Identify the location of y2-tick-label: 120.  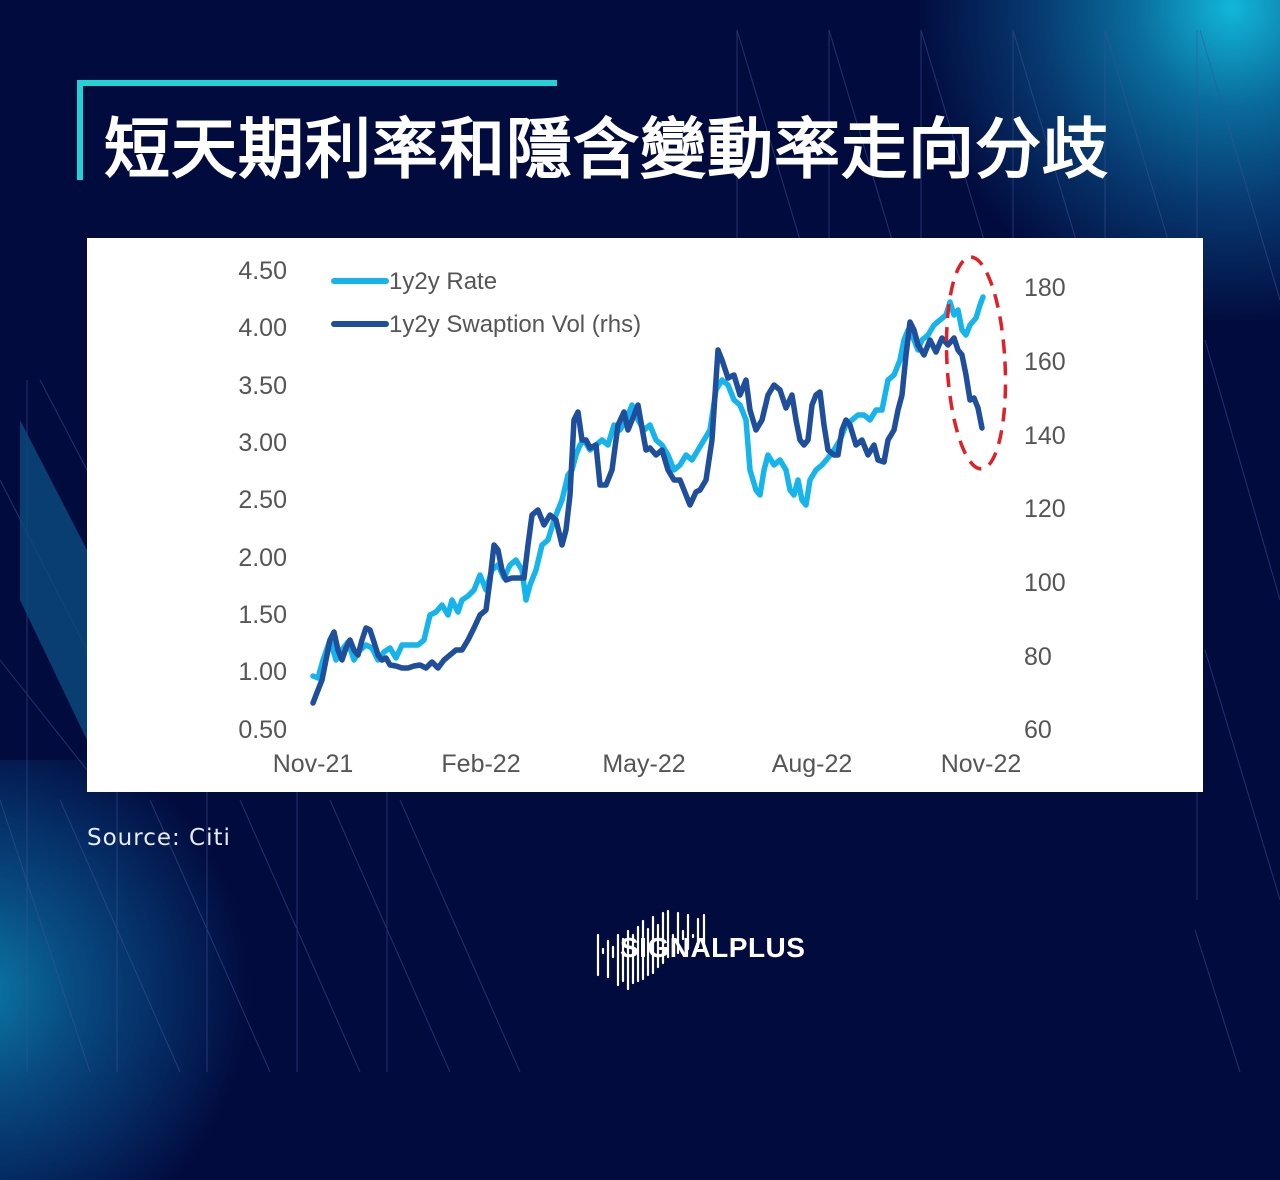
(1045, 509).